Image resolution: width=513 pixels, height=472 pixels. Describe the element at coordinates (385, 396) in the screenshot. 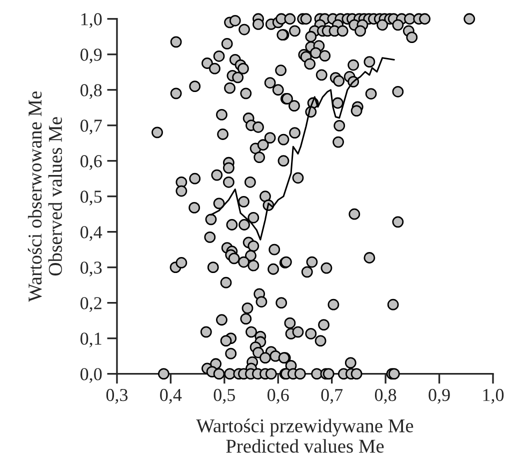

I see `x-tick-label: 0,8` at that location.